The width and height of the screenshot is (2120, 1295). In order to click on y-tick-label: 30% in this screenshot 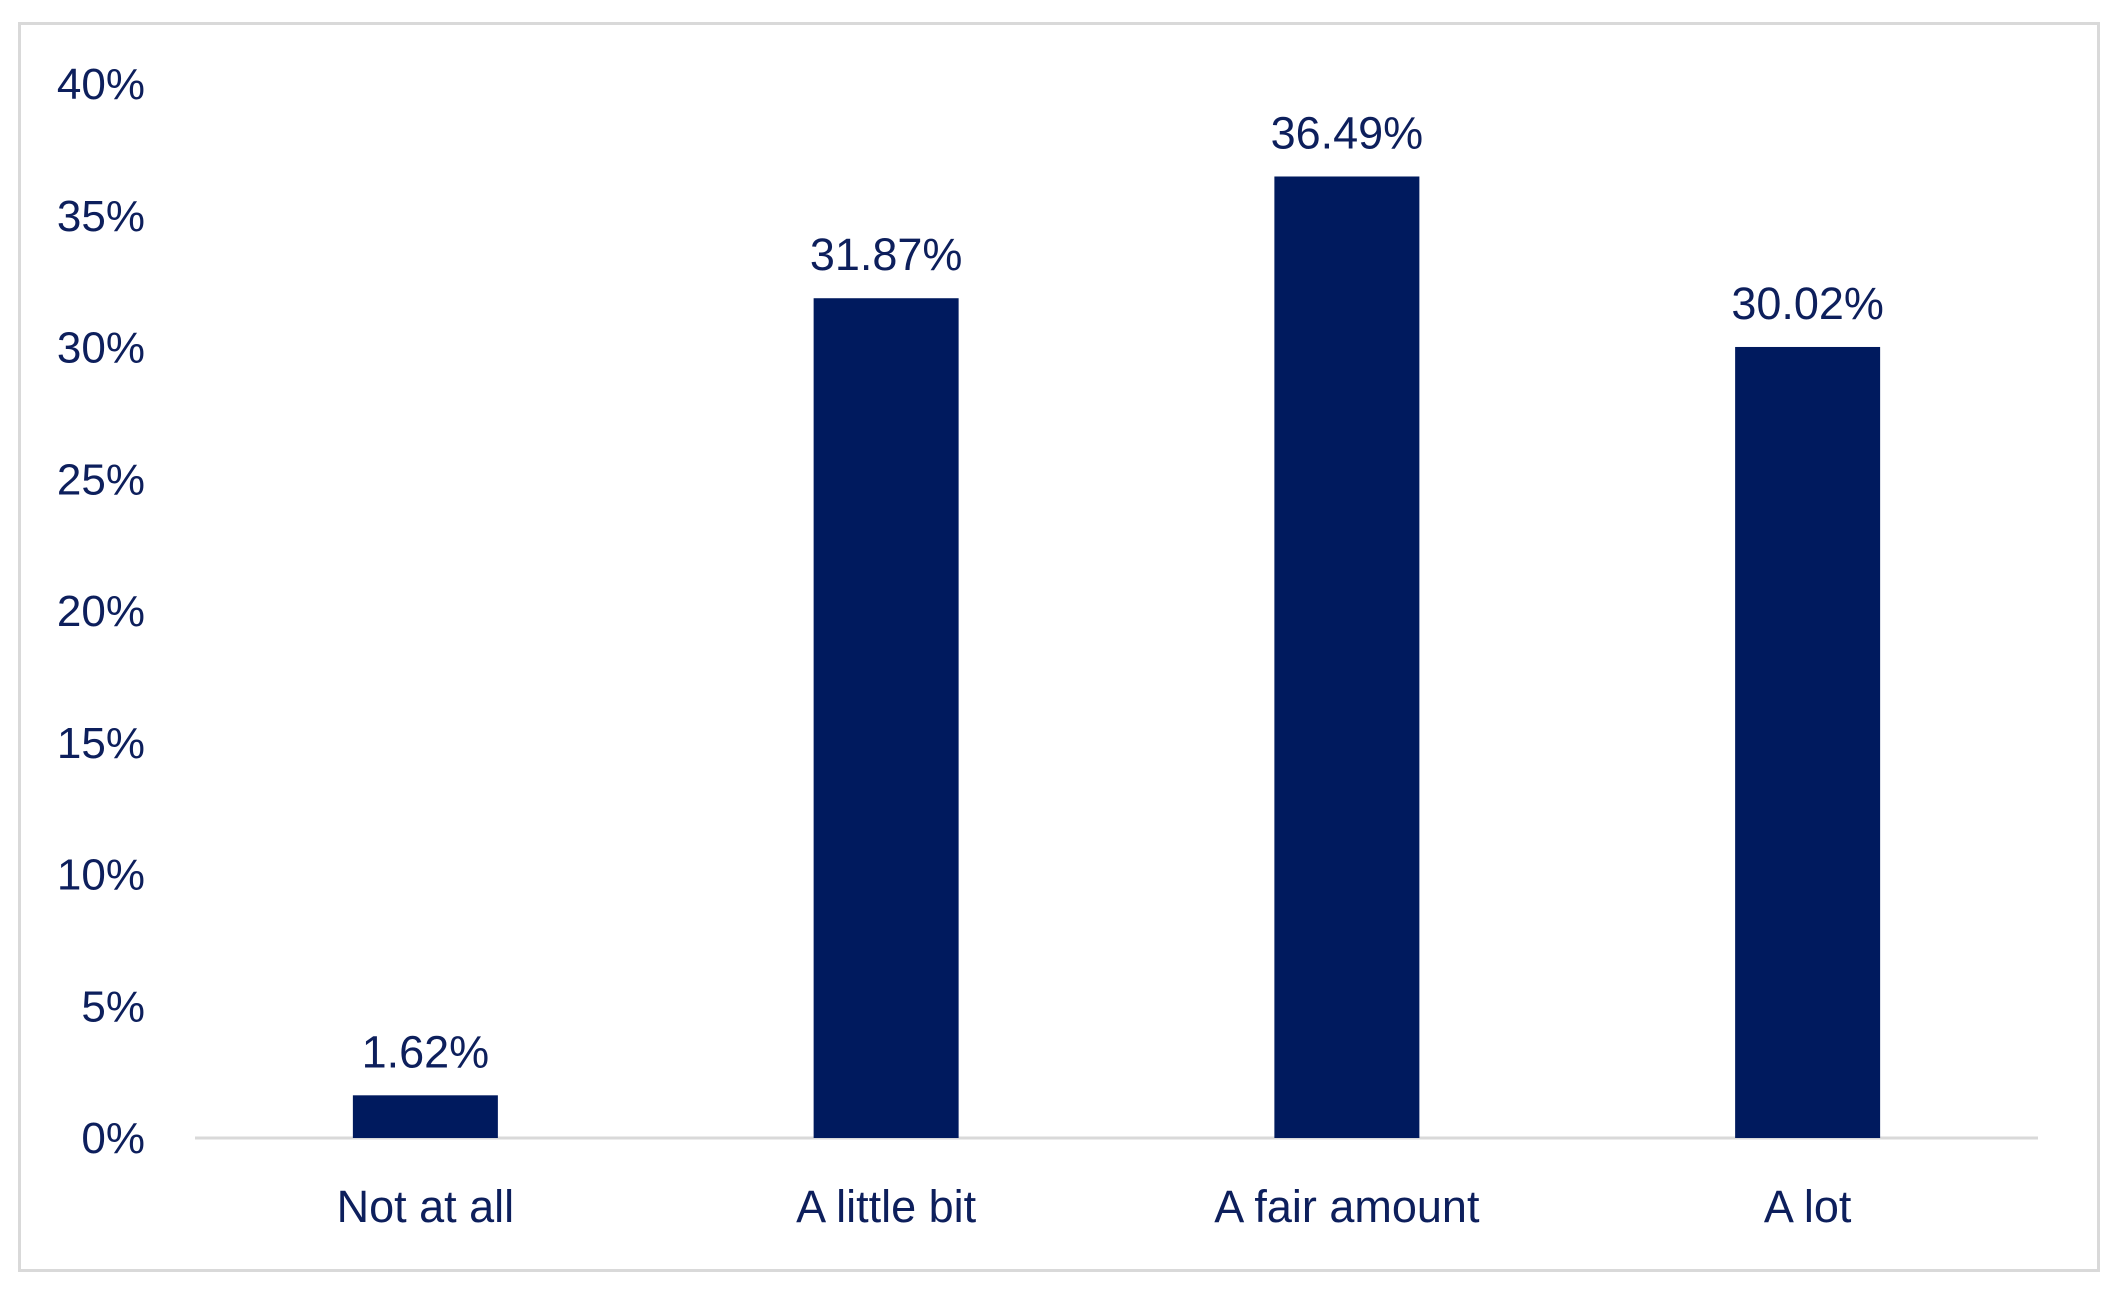, I will do `click(101, 348)`.